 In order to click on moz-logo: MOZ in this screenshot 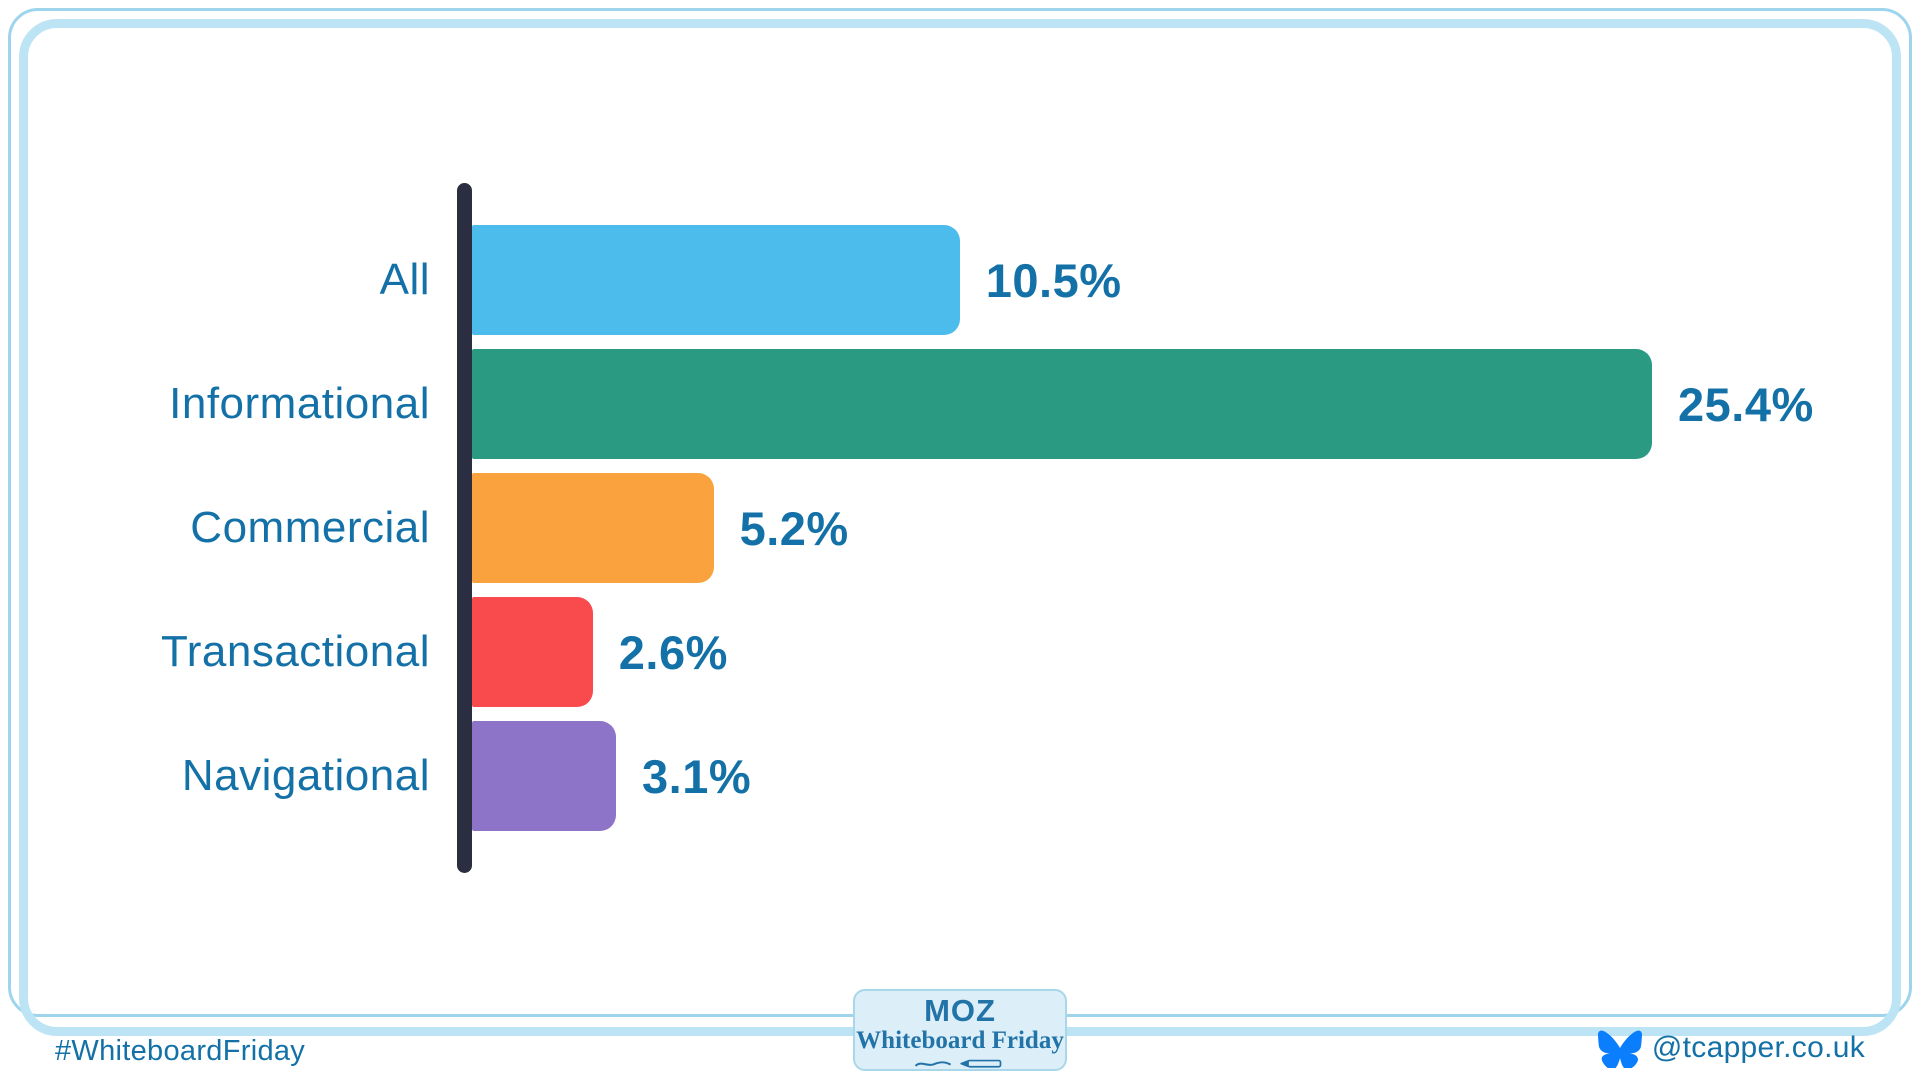, I will do `click(960, 1010)`.